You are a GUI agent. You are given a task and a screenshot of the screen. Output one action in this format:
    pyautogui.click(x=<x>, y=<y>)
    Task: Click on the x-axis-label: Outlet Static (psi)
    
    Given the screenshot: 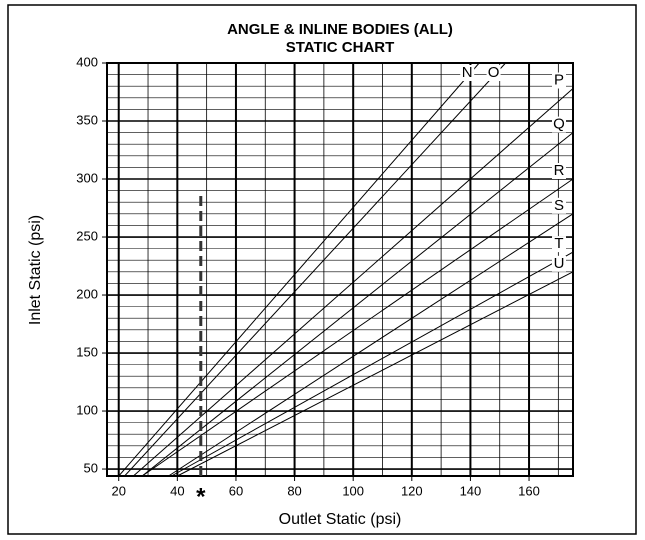 What is the action you would take?
    pyautogui.click(x=340, y=519)
    